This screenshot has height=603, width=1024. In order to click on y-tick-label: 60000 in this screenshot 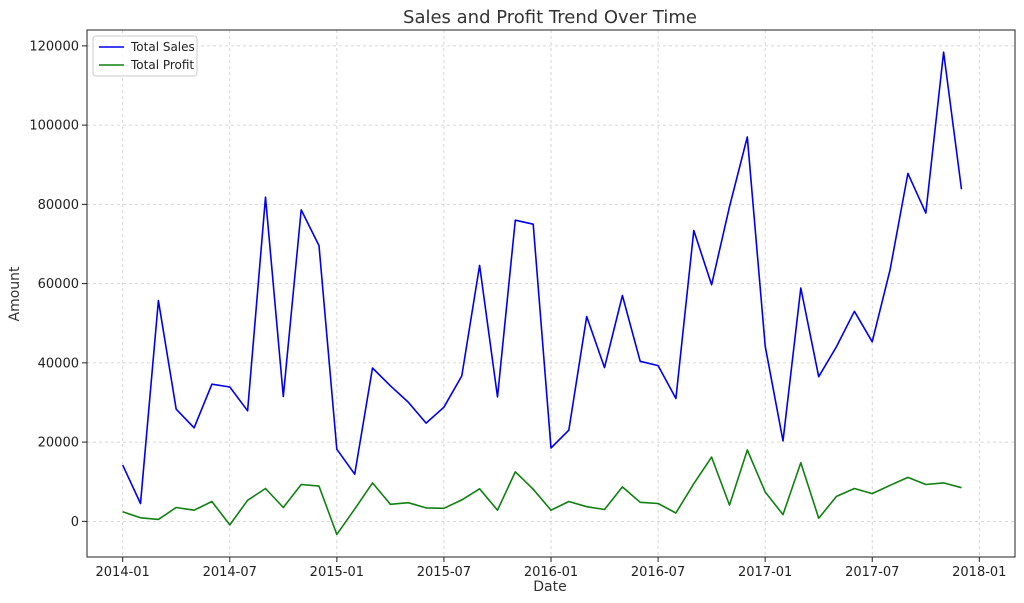, I will do `click(58, 284)`.